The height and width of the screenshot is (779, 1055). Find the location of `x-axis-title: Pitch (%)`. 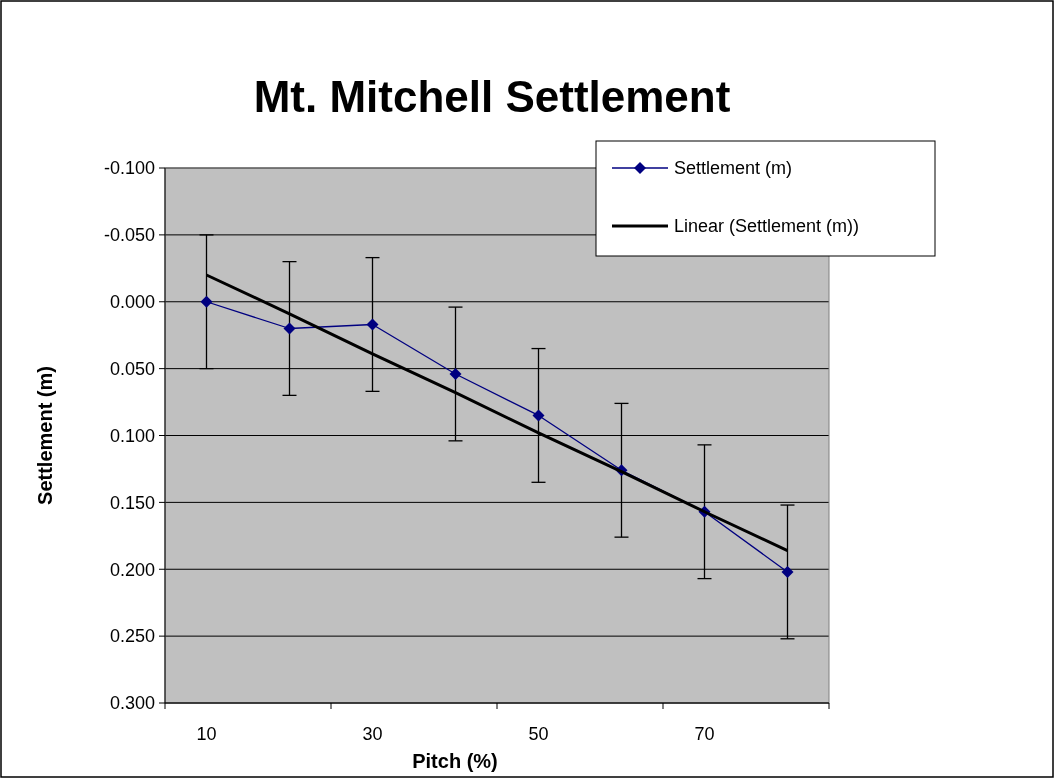

x-axis-title: Pitch (%) is located at coordinates (455, 761).